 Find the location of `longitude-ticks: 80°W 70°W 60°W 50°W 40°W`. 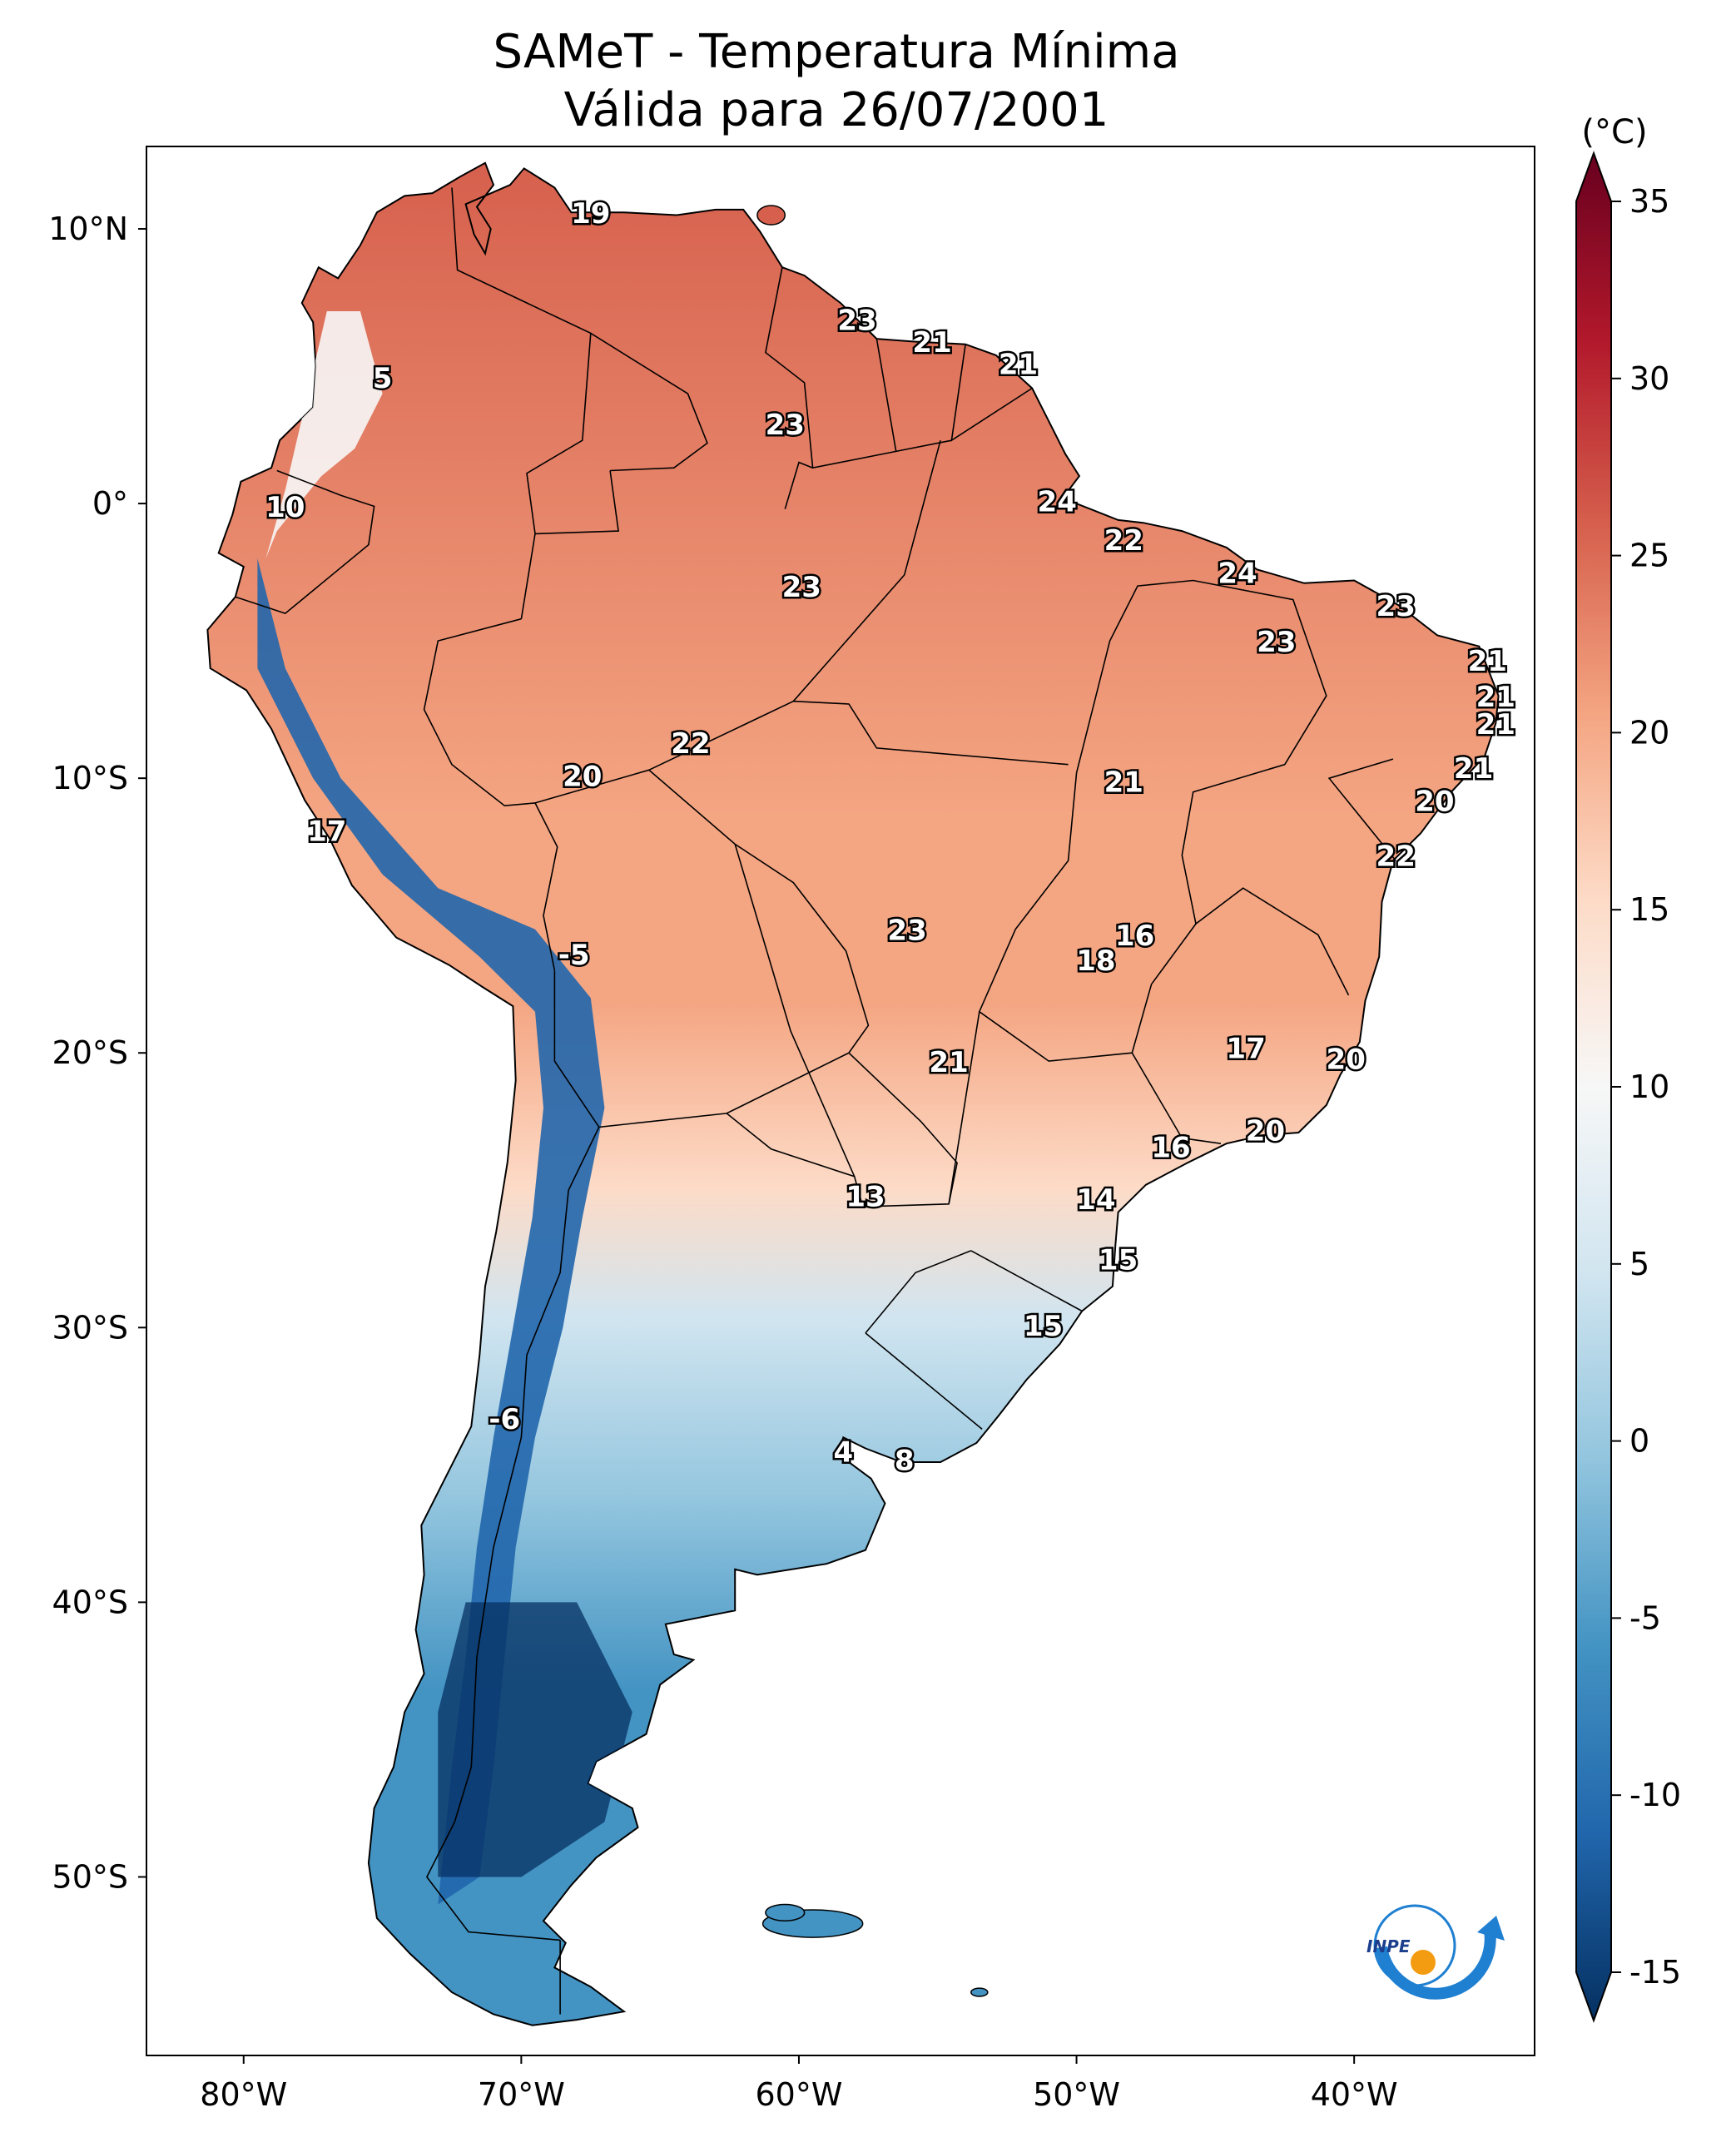

longitude-ticks: 80°W 70°W 60°W 50°W 40°W is located at coordinates (799, 2084).